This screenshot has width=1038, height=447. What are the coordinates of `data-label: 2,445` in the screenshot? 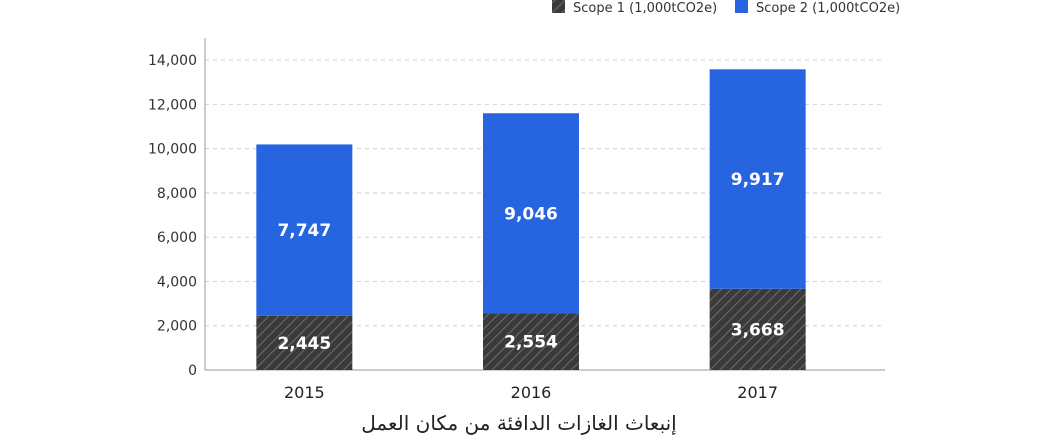 It's located at (304, 344).